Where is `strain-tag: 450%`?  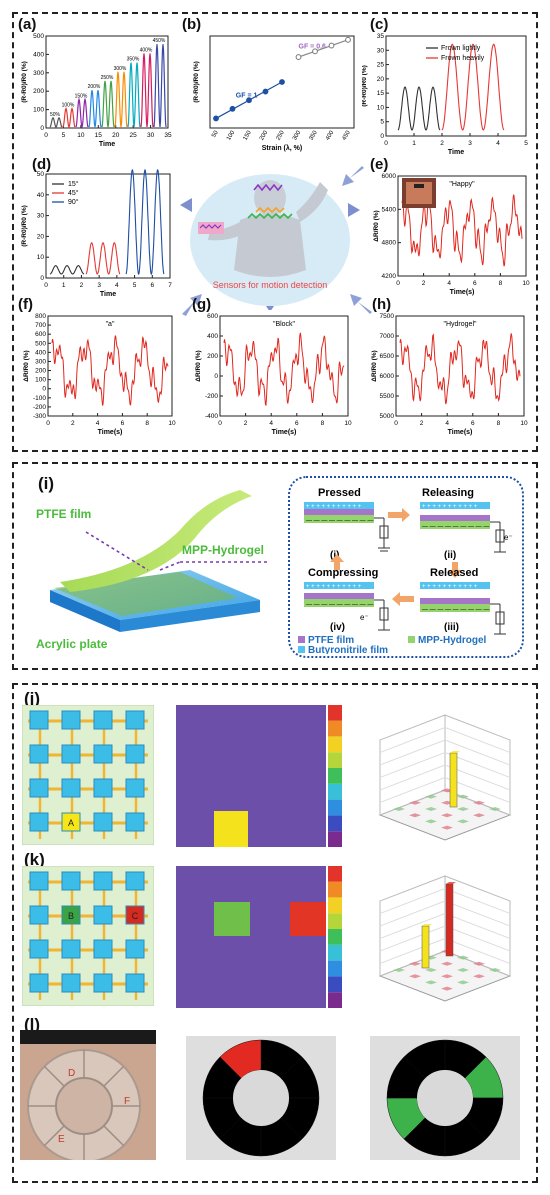
strain-tag: 450% is located at coordinates (159, 41).